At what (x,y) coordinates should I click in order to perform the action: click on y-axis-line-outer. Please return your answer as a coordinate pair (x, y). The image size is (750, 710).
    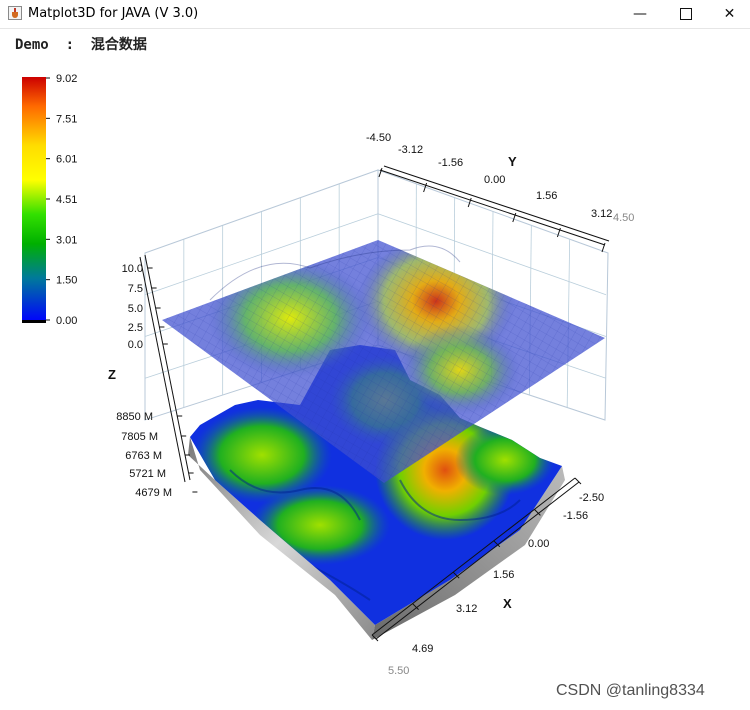
    Looking at the image, I should click on (496, 203).